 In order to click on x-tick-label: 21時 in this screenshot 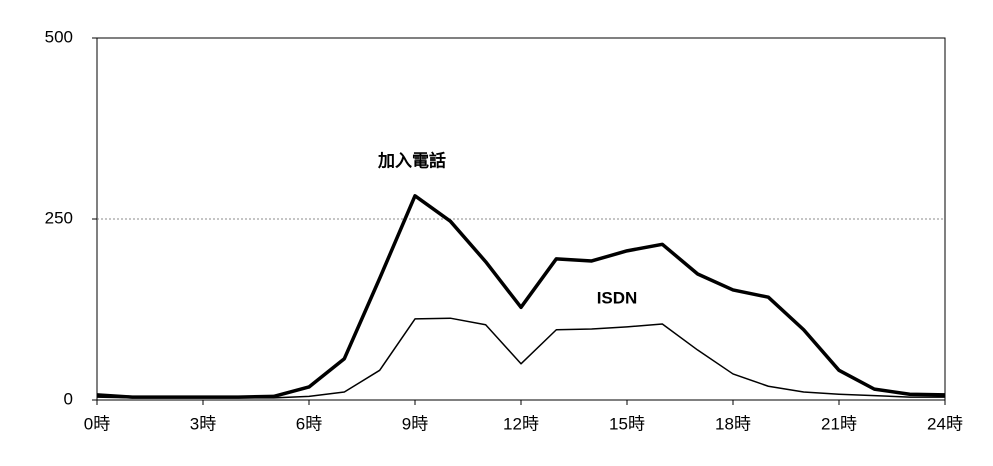, I will do `click(839, 423)`.